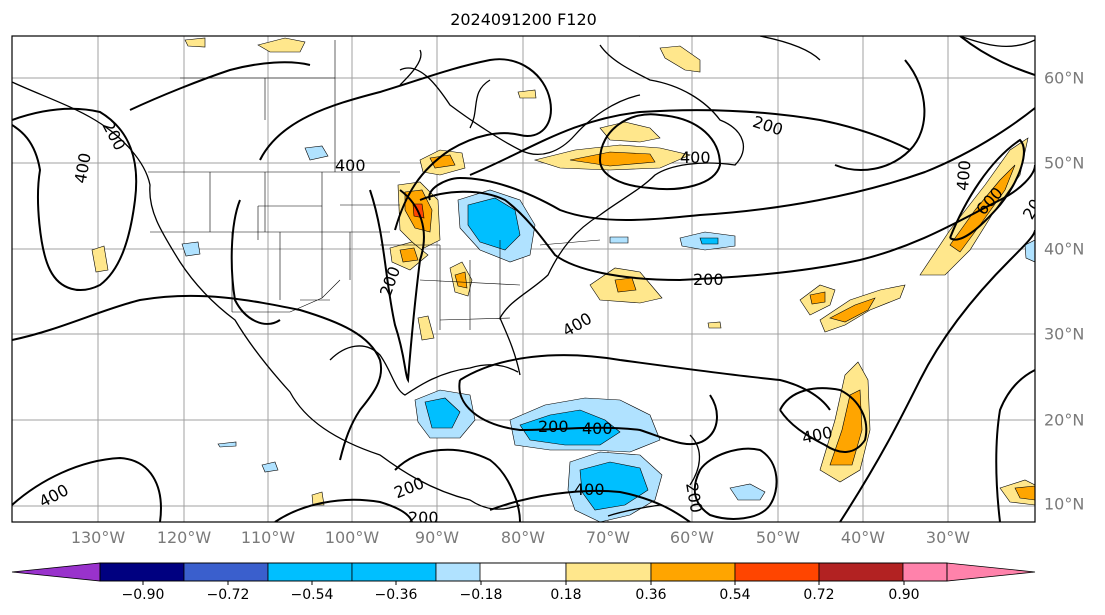  What do you see at coordinates (481, 595) in the screenshot?
I see `colorbar-tick-label: −0.18` at bounding box center [481, 595].